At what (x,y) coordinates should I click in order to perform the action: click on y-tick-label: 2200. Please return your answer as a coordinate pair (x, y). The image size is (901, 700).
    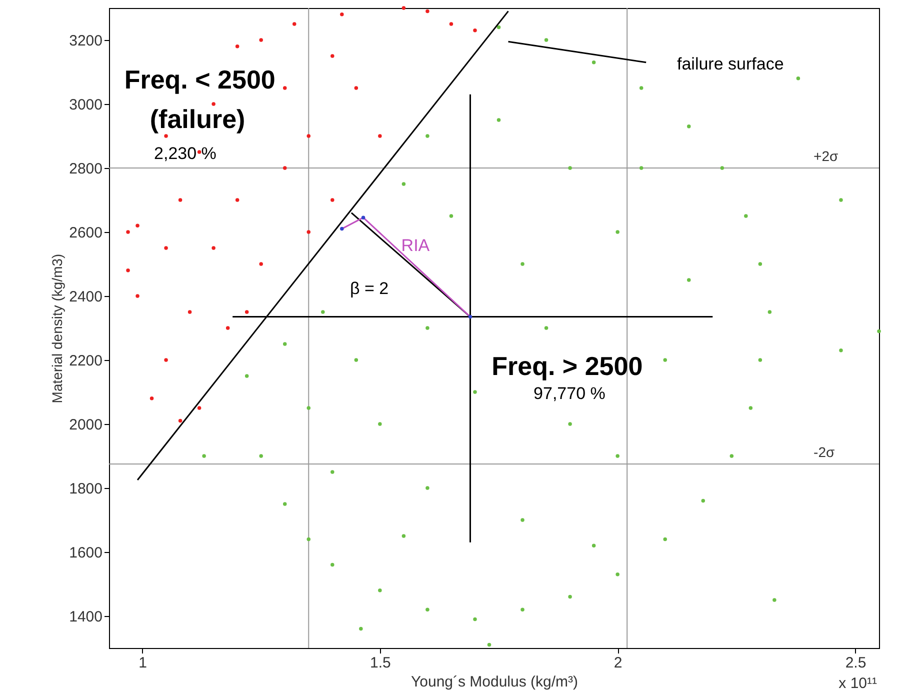
    Looking at the image, I should click on (85, 361).